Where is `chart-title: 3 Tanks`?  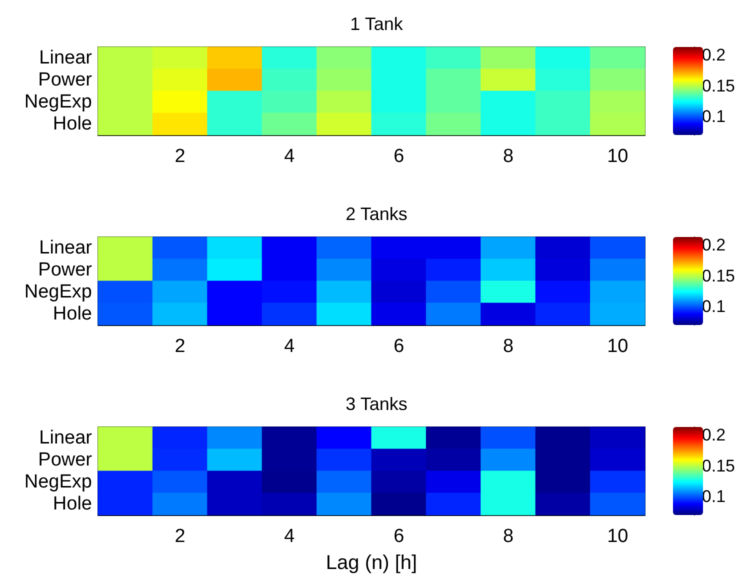 chart-title: 3 Tanks is located at coordinates (377, 404).